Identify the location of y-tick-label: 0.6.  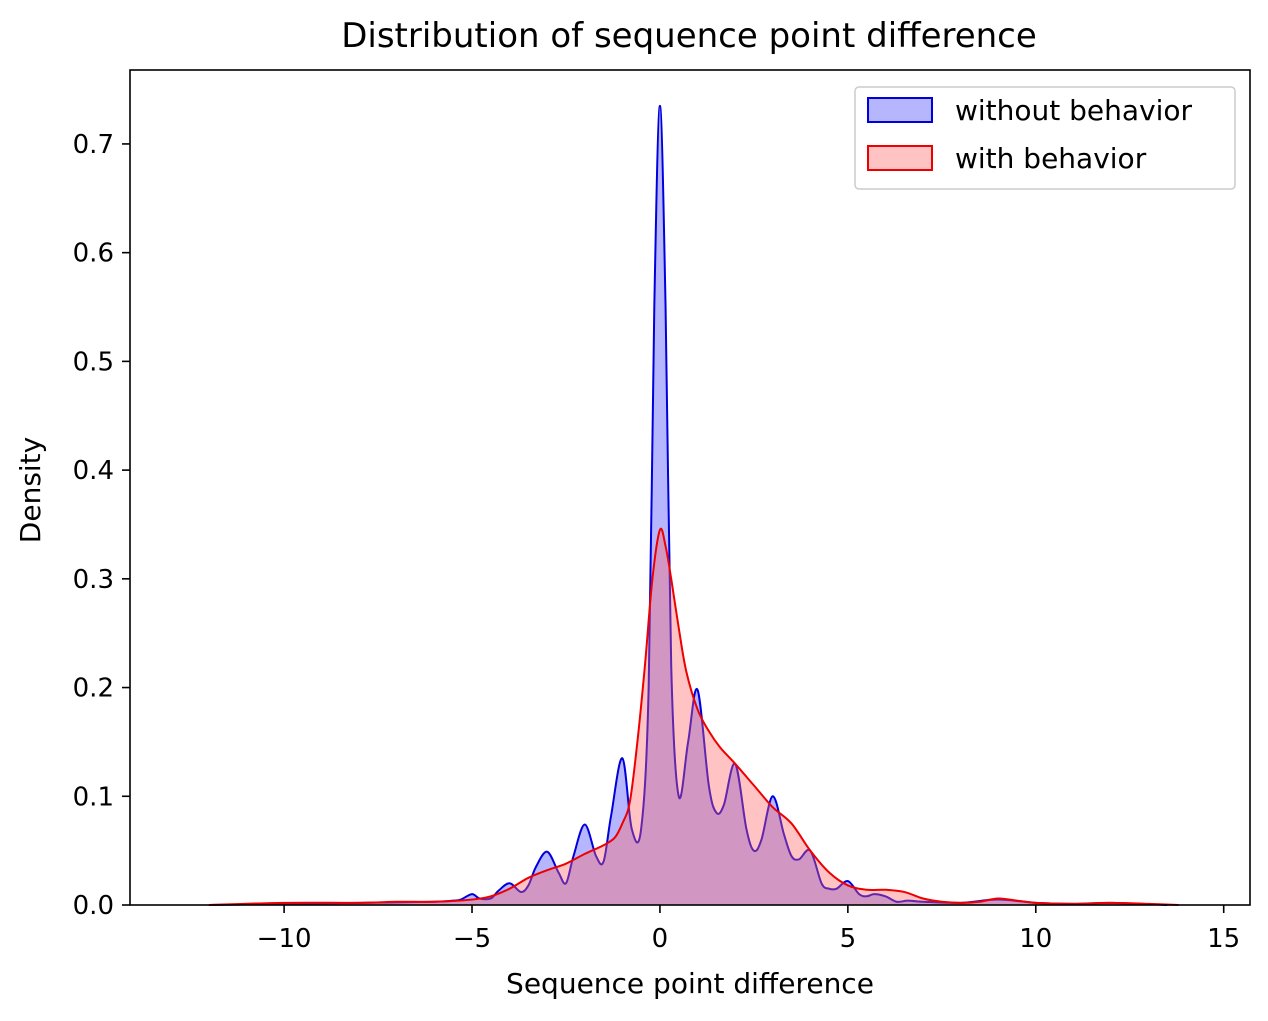
(93, 254).